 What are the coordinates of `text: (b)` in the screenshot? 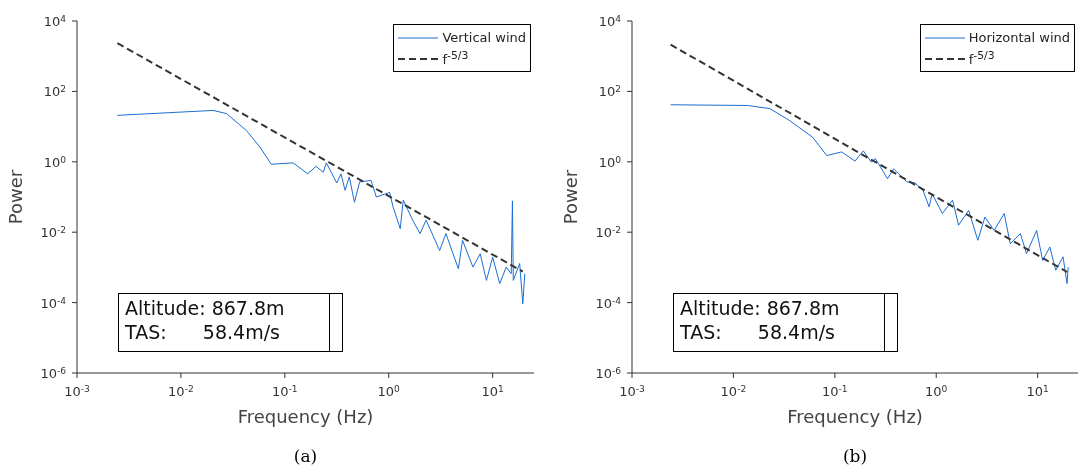 It's located at (855, 456).